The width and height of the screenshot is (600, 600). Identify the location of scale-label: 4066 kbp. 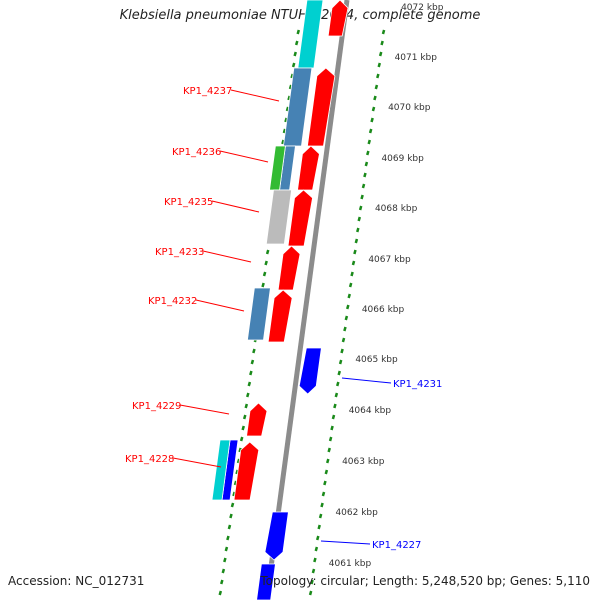
(383, 310).